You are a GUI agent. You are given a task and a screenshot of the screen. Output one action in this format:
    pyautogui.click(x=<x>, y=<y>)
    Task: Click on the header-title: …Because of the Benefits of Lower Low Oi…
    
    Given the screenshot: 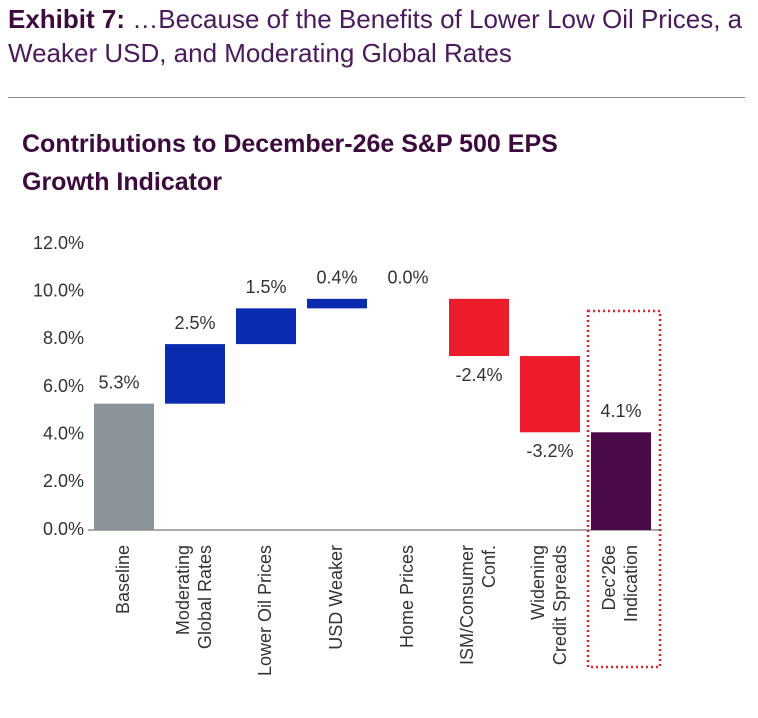 What is the action you would take?
    pyautogui.click(x=375, y=36)
    